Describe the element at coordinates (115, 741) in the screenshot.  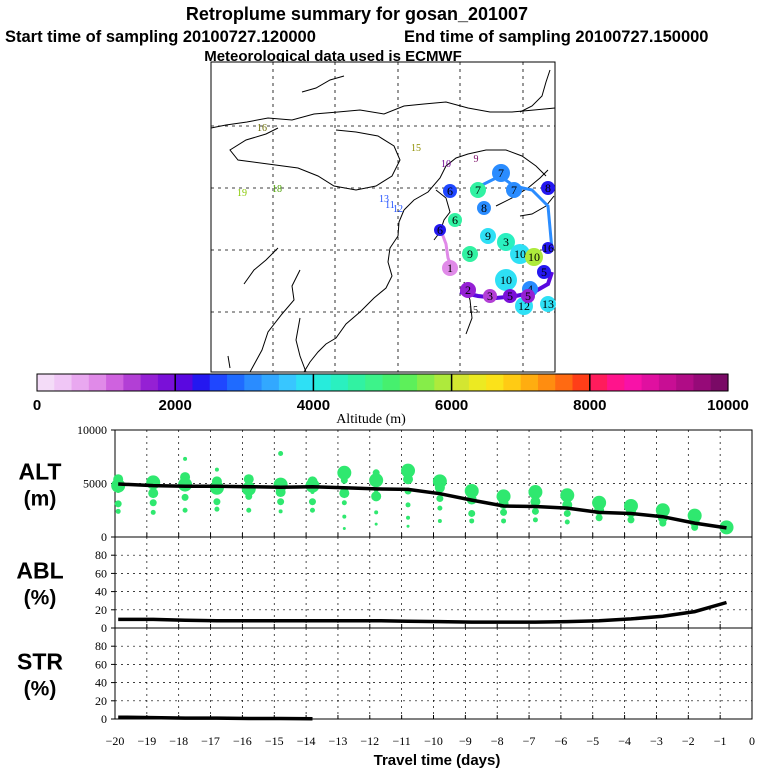
I see `x-tick-label: −20` at that location.